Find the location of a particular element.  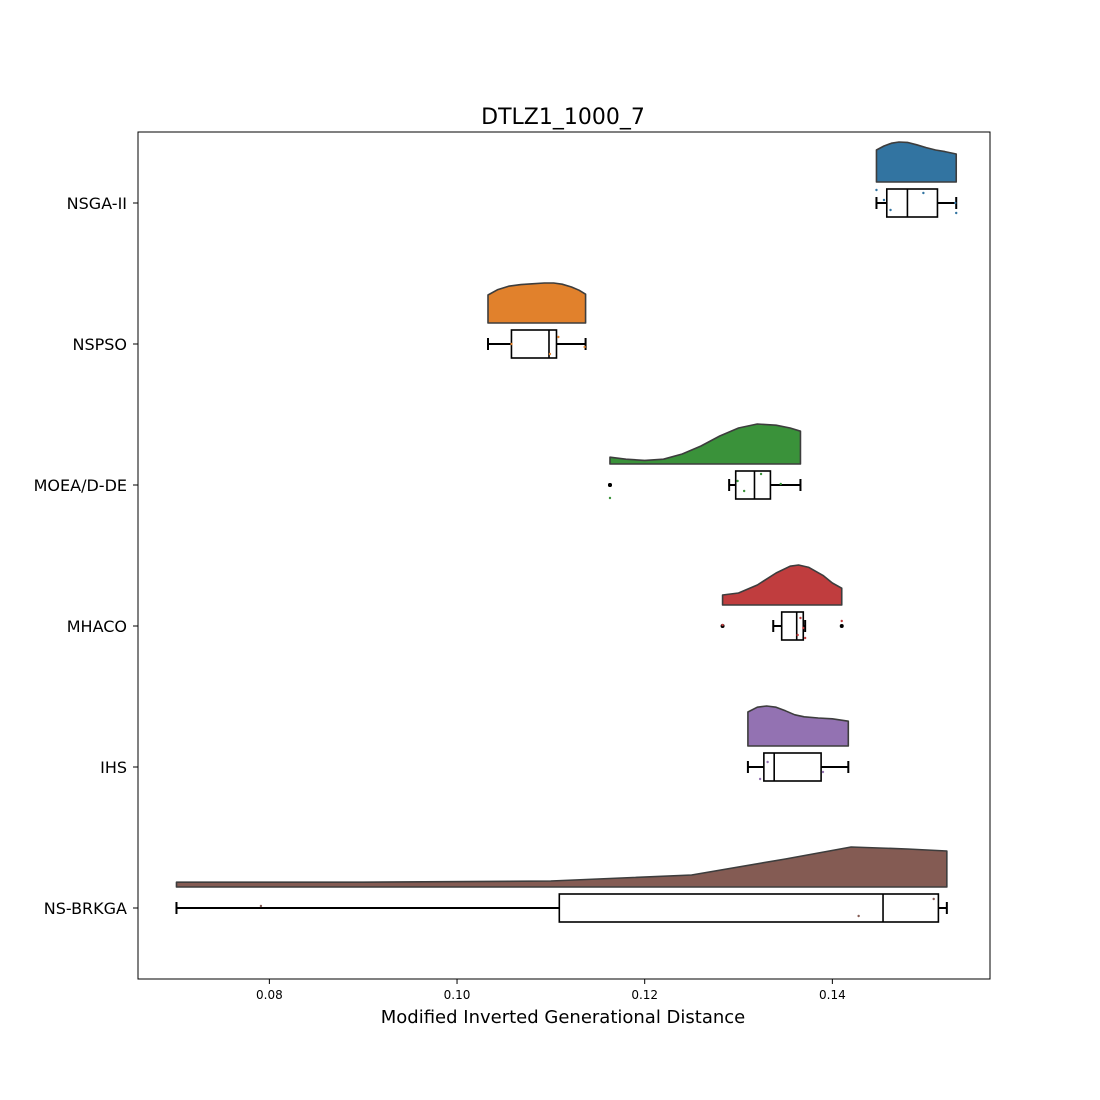

x-tick-label: 0.14 is located at coordinates (832, 995).